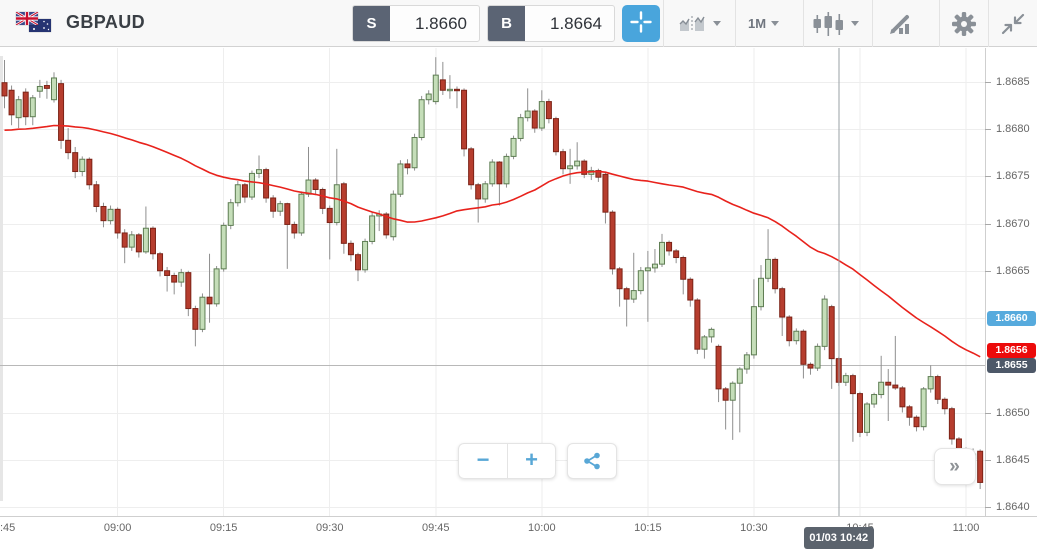  Describe the element at coordinates (1013, 270) in the screenshot. I see `price-tick-label: 1.8665` at that location.